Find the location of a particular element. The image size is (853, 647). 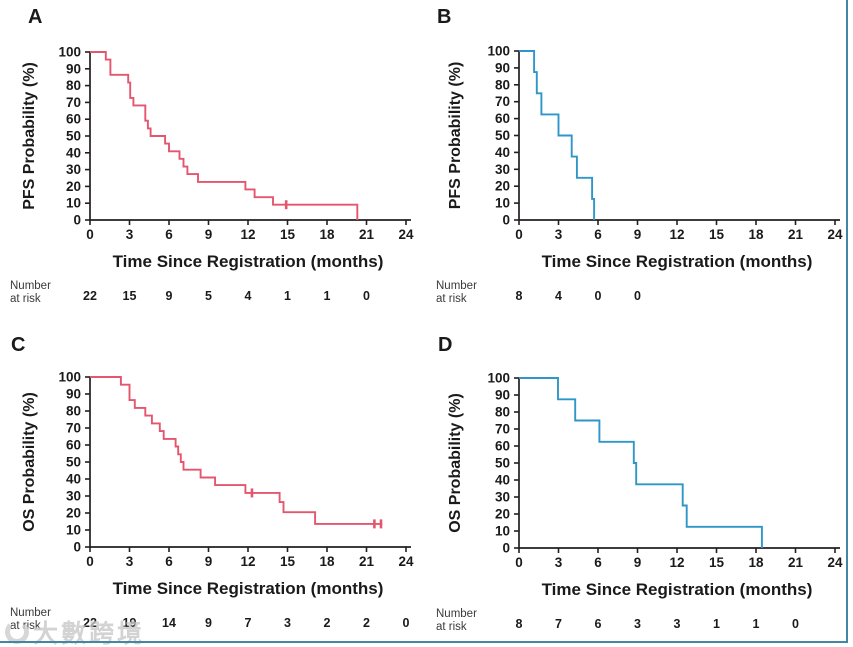

y-axis-title: OS Probability (%) is located at coordinates (29, 462).